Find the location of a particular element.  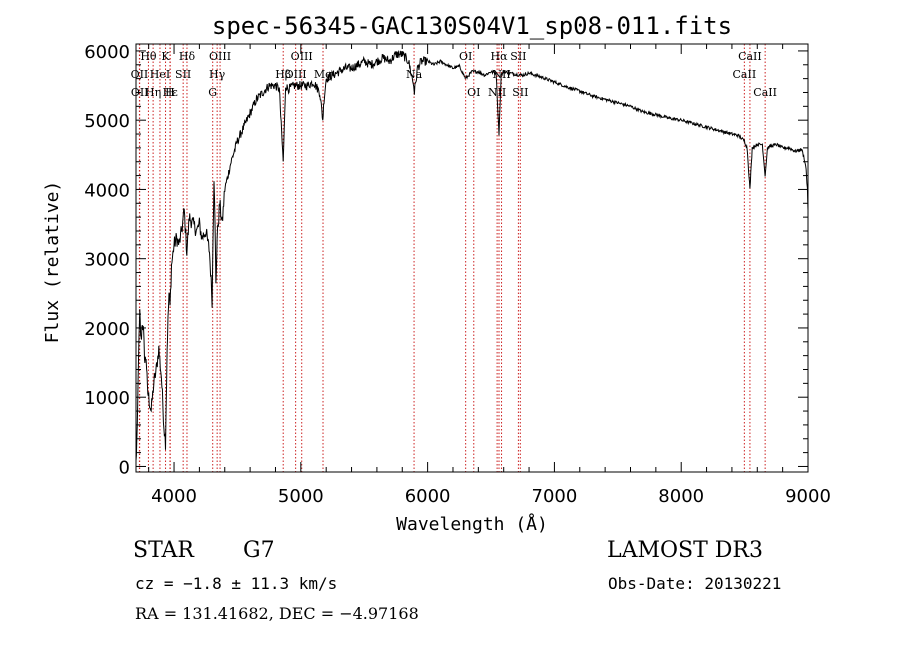

x-tick-label: 6000 is located at coordinates (428, 496).